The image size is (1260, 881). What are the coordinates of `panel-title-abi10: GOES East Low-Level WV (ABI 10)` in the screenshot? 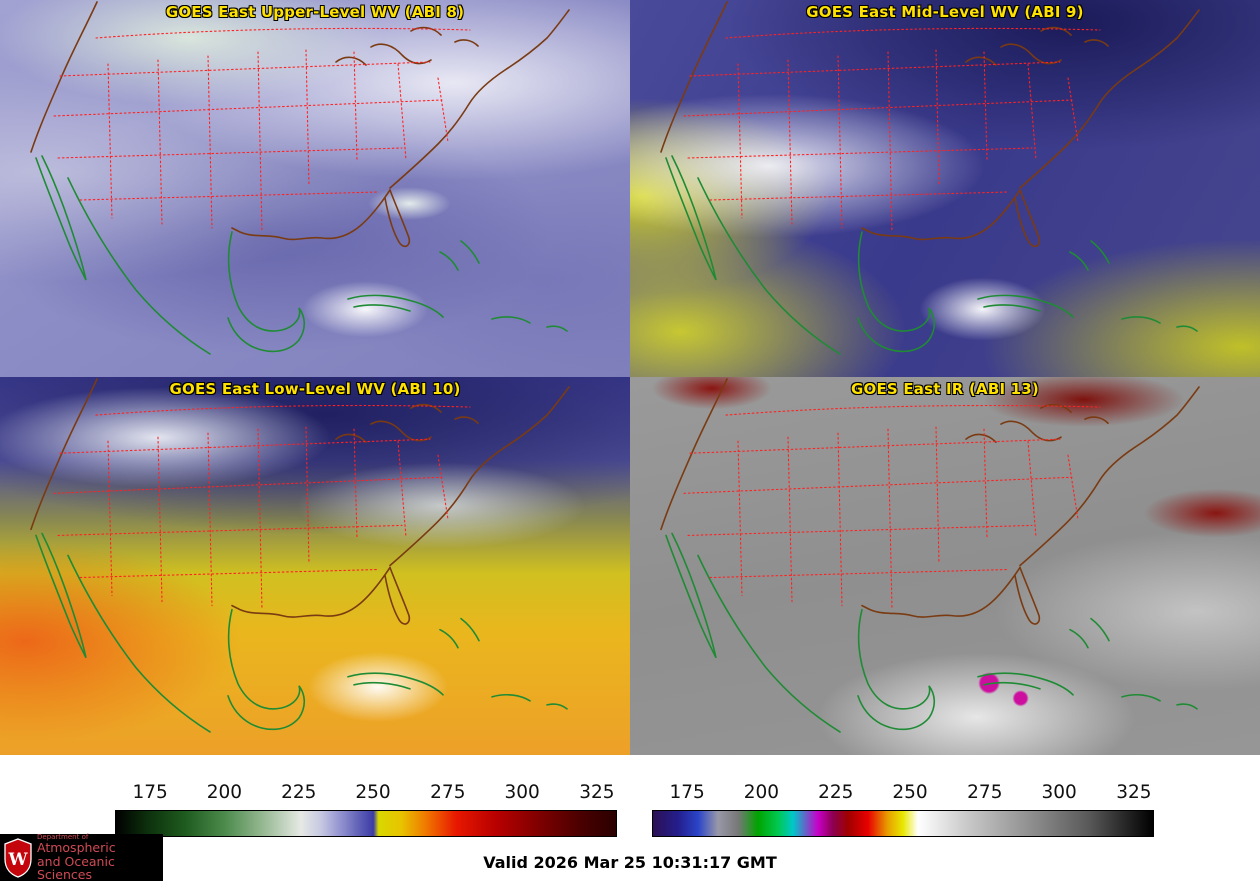 It's located at (315, 389).